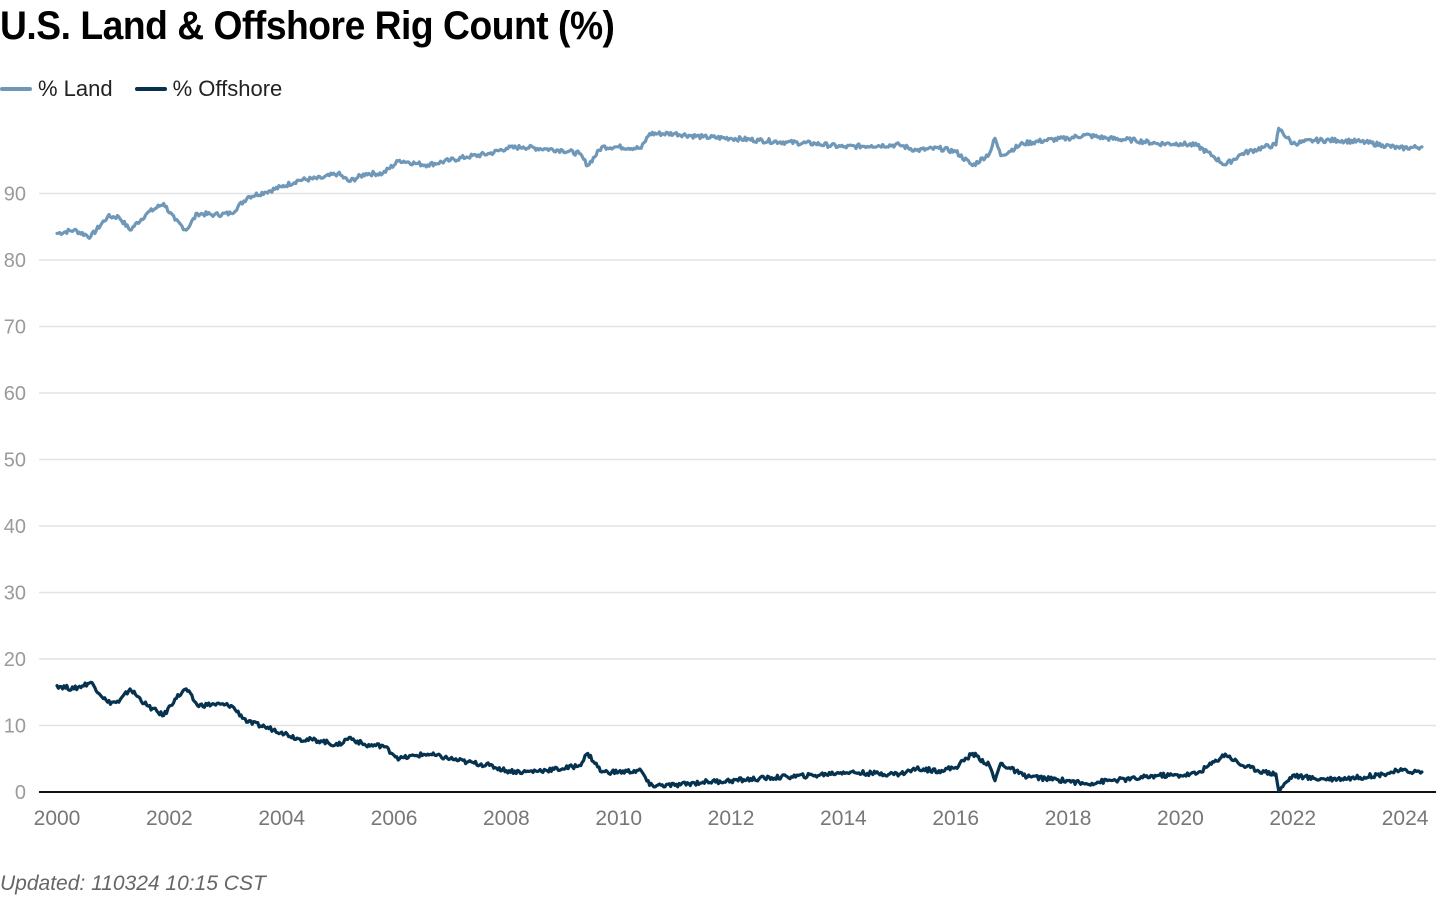 The height and width of the screenshot is (900, 1440). What do you see at coordinates (739, 736) in the screenshot?
I see `offshore-series-line` at bounding box center [739, 736].